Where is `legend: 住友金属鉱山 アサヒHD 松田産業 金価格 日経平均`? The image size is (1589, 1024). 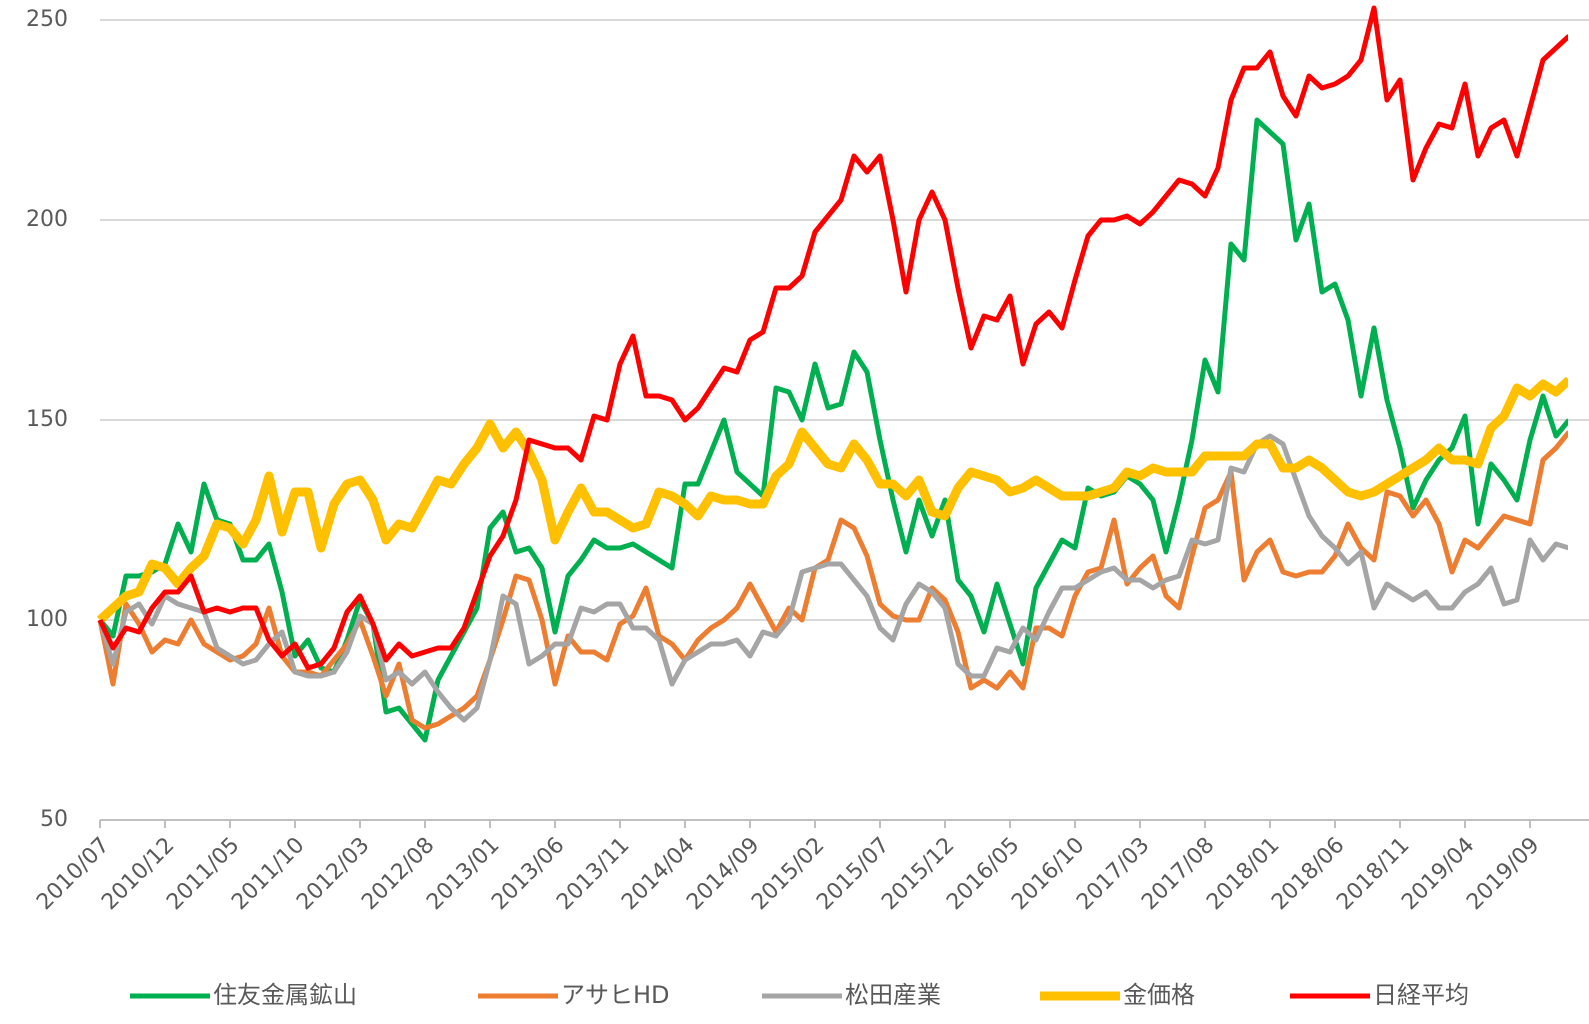 legend: 住友金属鉱山 アサヒHD 松田産業 金価格 日経平均 is located at coordinates (799, 995).